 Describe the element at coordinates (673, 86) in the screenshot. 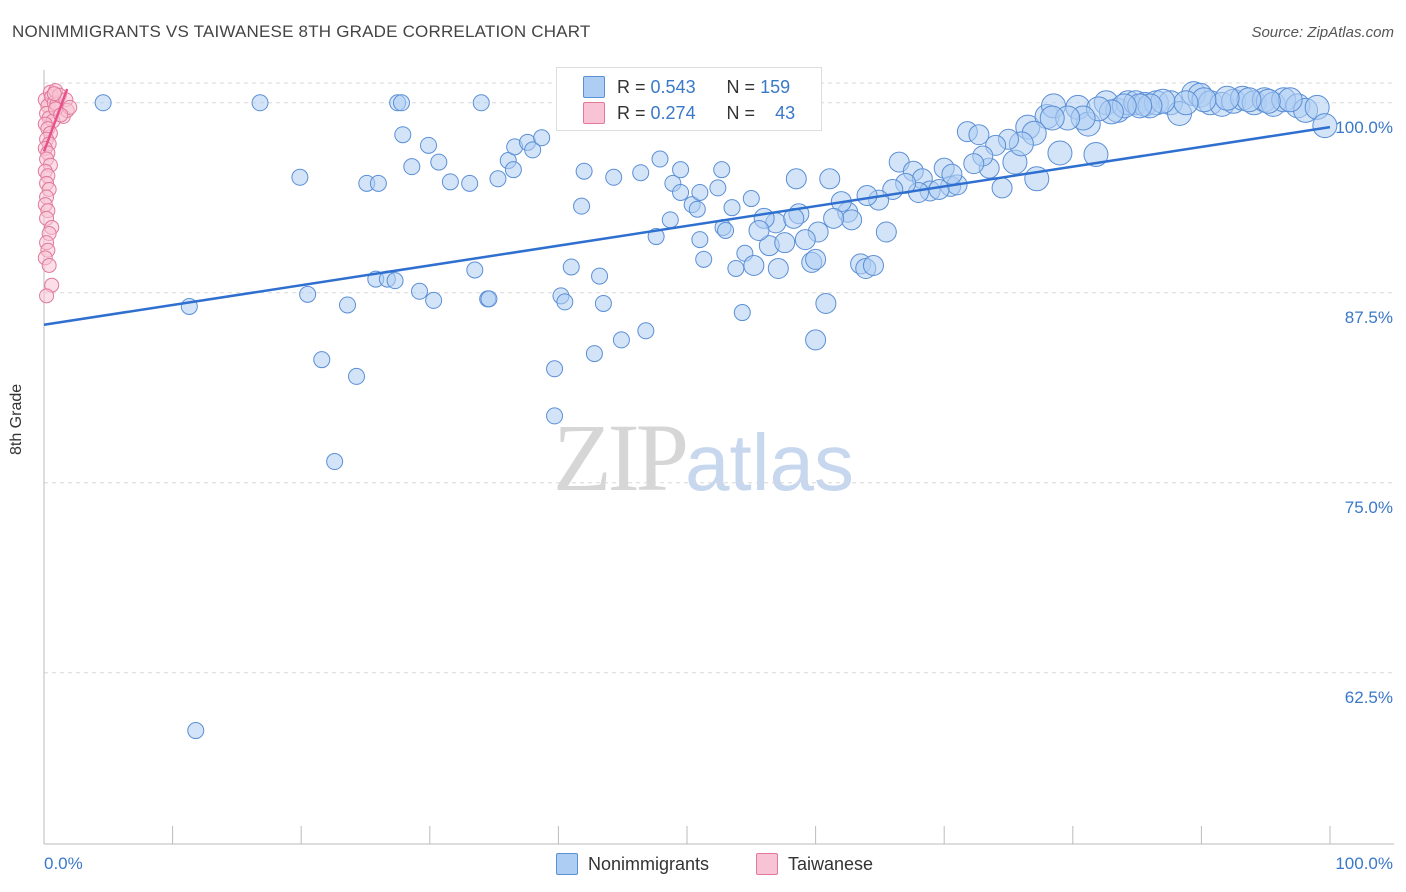

I see `legend-r-value: 0.543` at that location.